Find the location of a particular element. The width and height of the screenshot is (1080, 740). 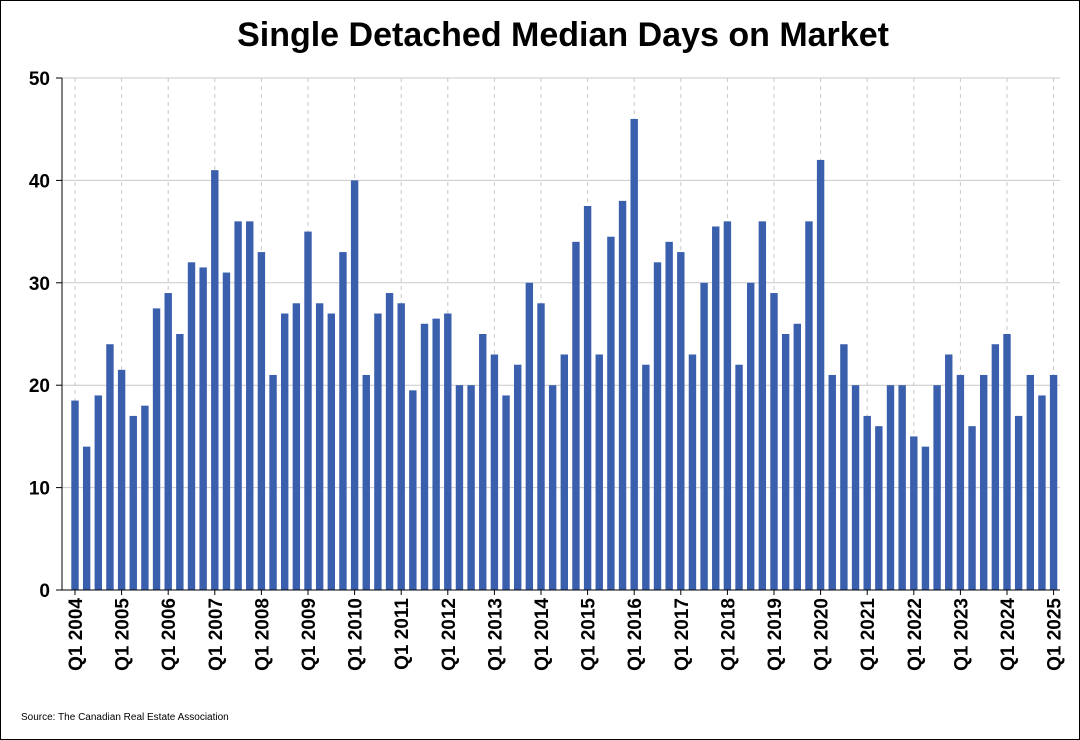

x-tick-label: Q1 2008 is located at coordinates (262, 634).